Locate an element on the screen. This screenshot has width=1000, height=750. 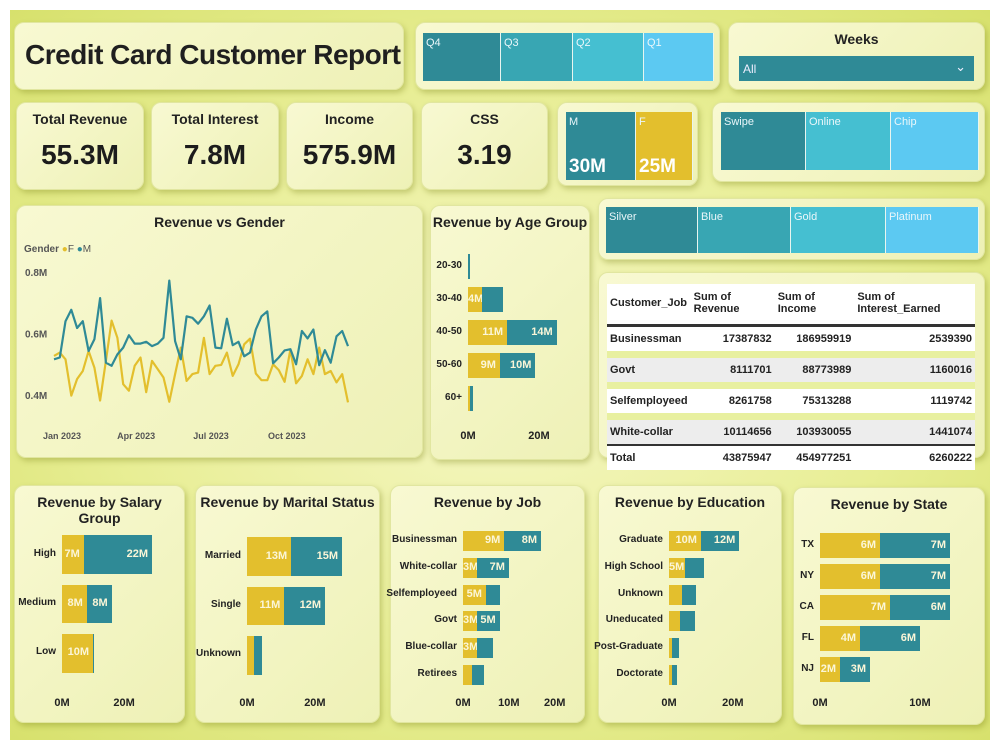
data-label: 15M is located at coordinates (327, 555).